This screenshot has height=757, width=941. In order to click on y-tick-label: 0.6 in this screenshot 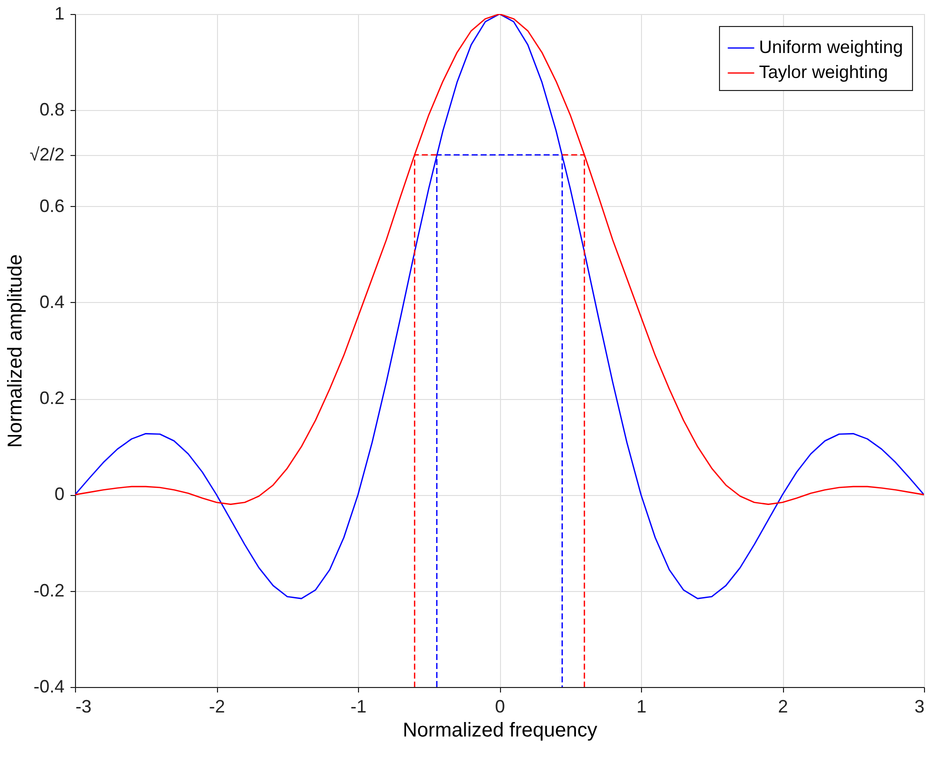, I will do `click(51, 206)`.